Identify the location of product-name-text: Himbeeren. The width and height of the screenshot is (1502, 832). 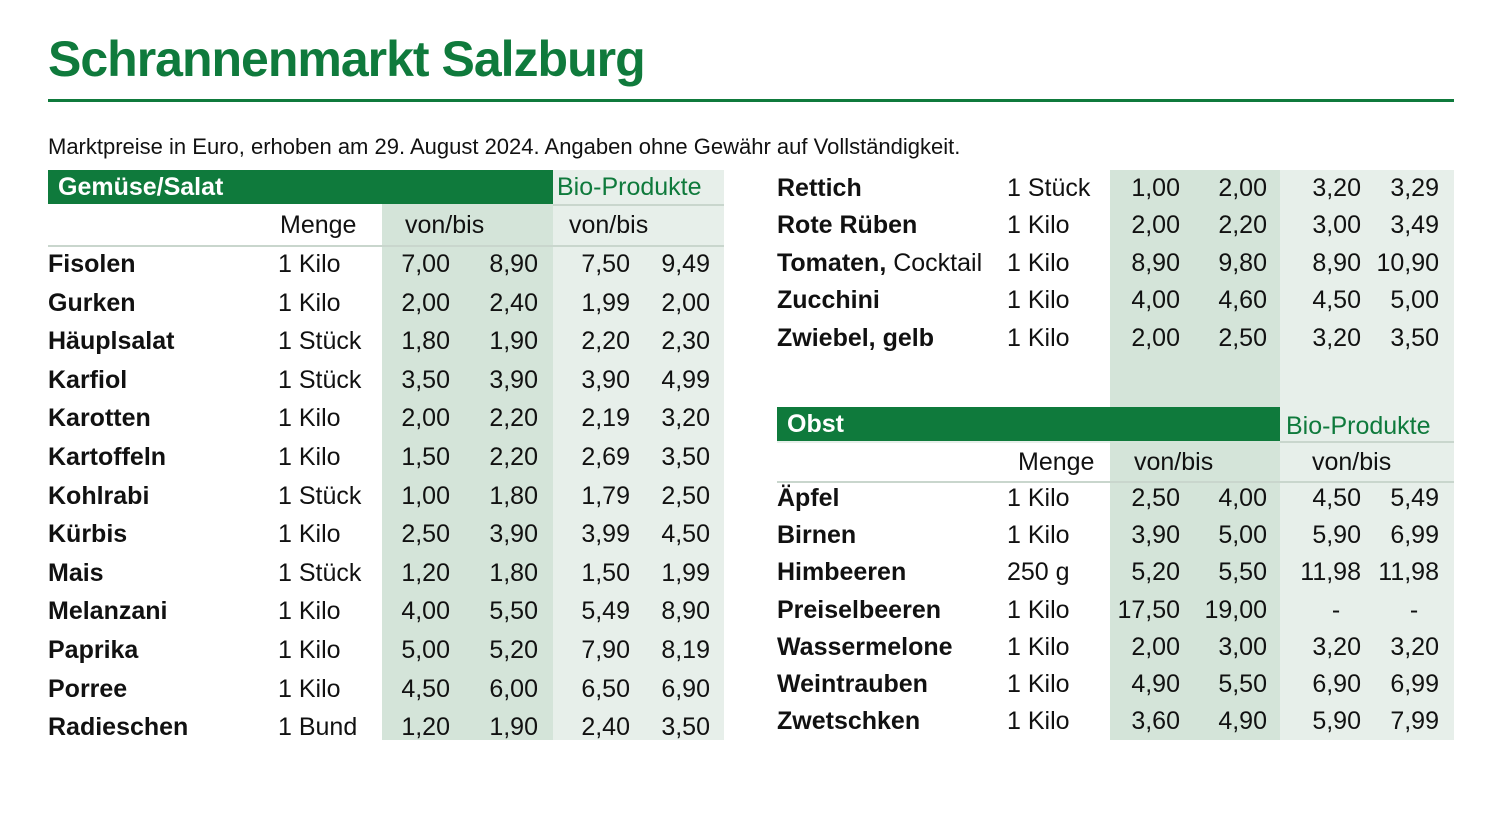
(842, 572).